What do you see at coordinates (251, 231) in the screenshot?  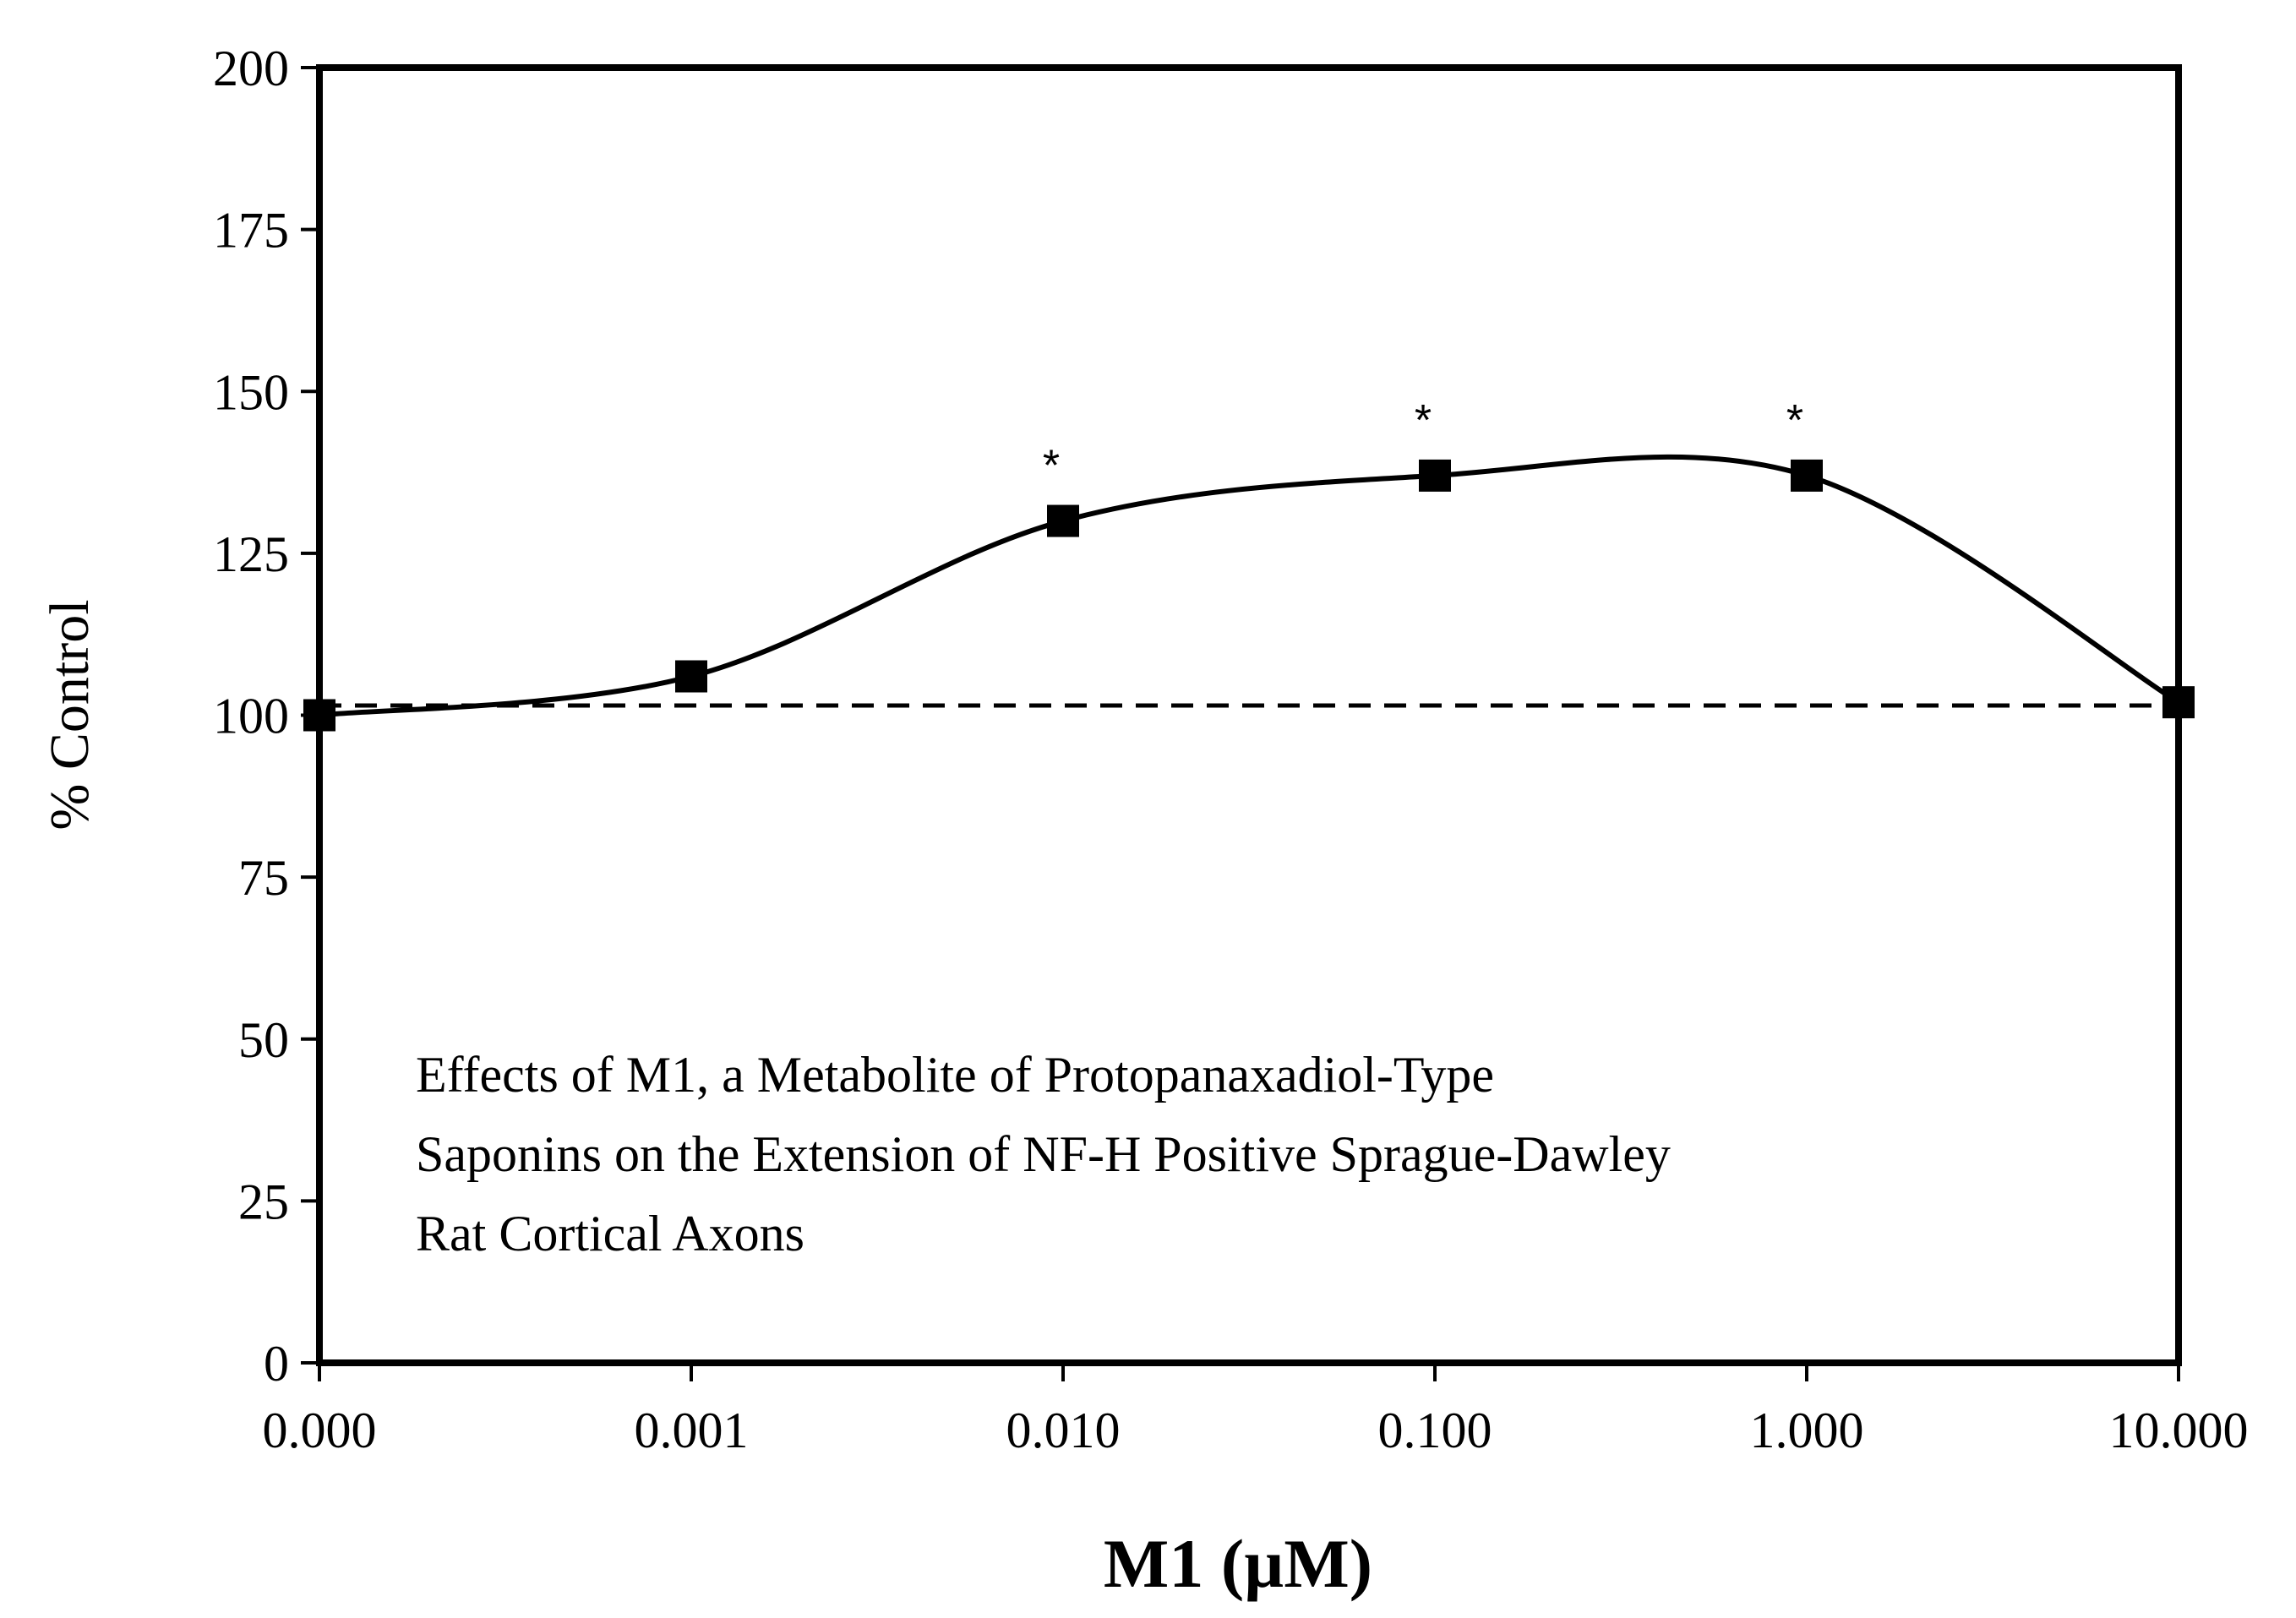 I see `y-tick-label: 175` at bounding box center [251, 231].